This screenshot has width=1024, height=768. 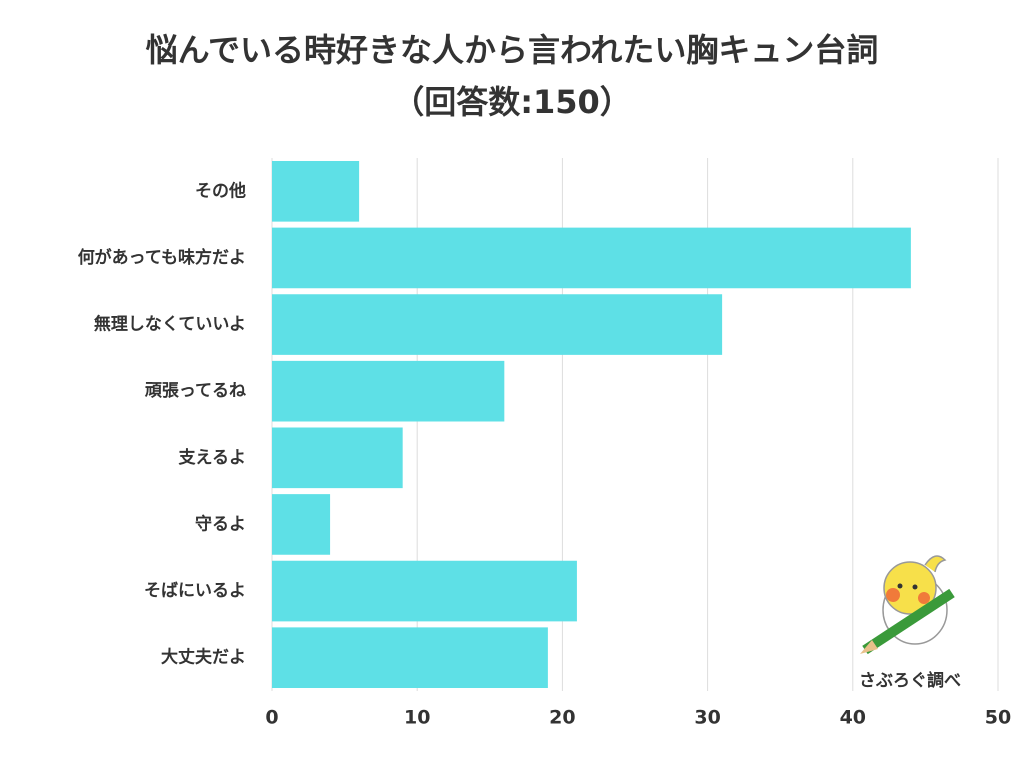 What do you see at coordinates (998, 718) in the screenshot?
I see `x-tick-label: 50` at bounding box center [998, 718].